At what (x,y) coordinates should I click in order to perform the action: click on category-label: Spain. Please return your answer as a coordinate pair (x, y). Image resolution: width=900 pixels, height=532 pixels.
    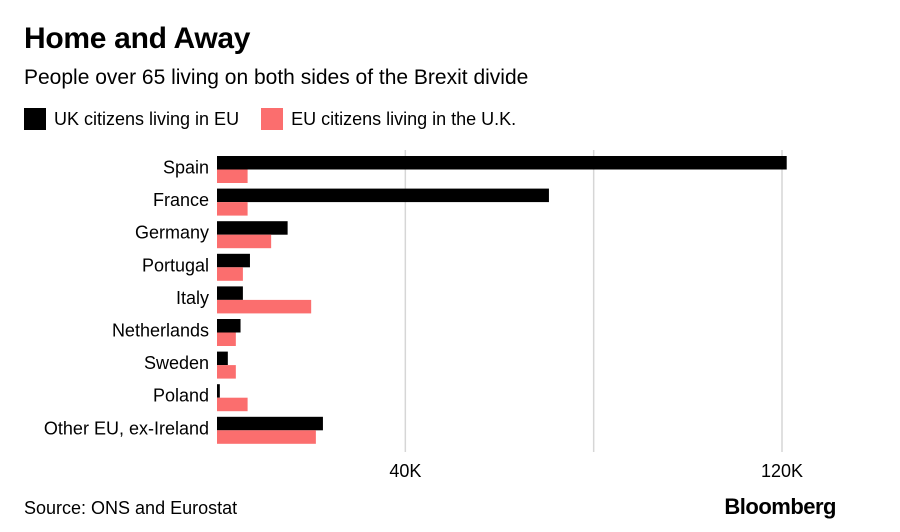
    Looking at the image, I should click on (186, 168).